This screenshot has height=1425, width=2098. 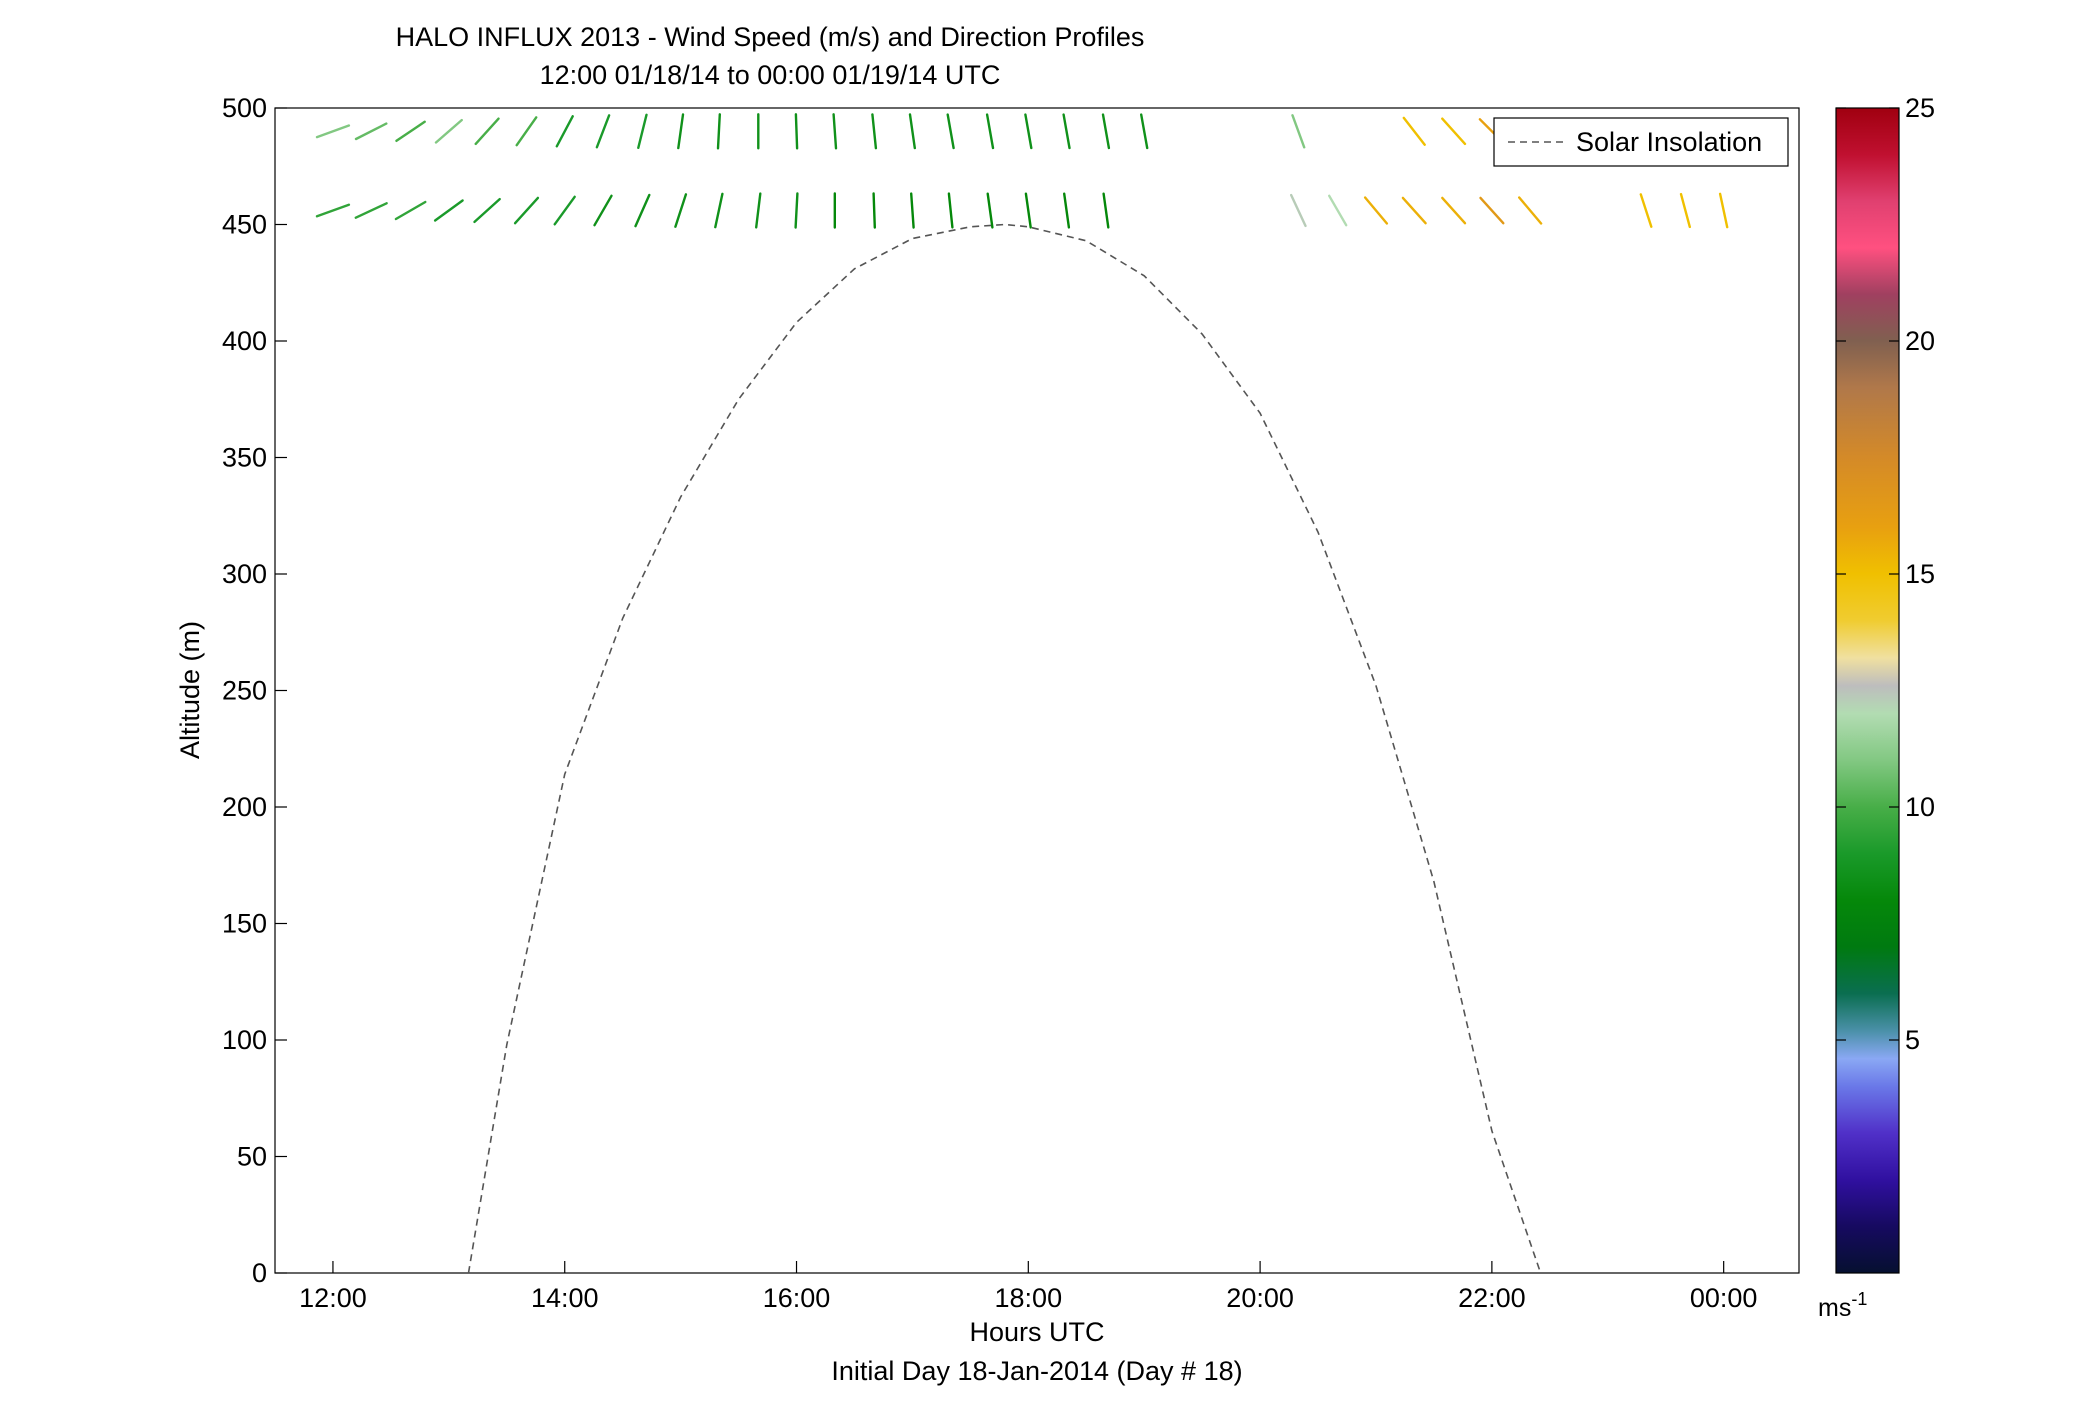 What do you see at coordinates (259, 1273) in the screenshot?
I see `y-tick-label: 0` at bounding box center [259, 1273].